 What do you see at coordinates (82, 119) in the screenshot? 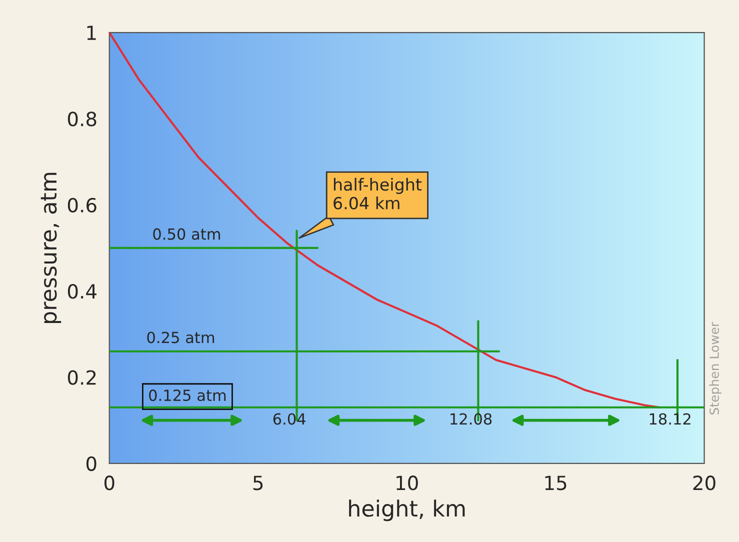
I see `y-tick-label: 0.8` at bounding box center [82, 119].